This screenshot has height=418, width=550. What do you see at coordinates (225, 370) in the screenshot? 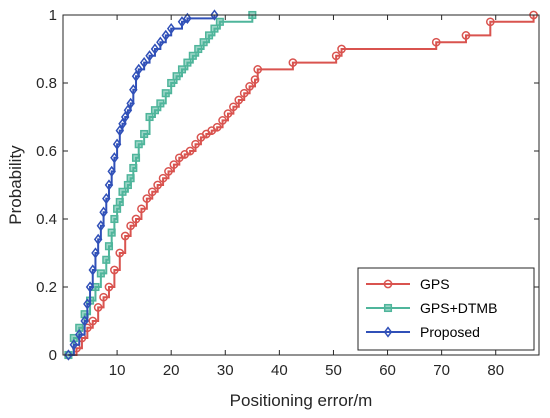
I see `x-tick-label: 30` at bounding box center [225, 370].